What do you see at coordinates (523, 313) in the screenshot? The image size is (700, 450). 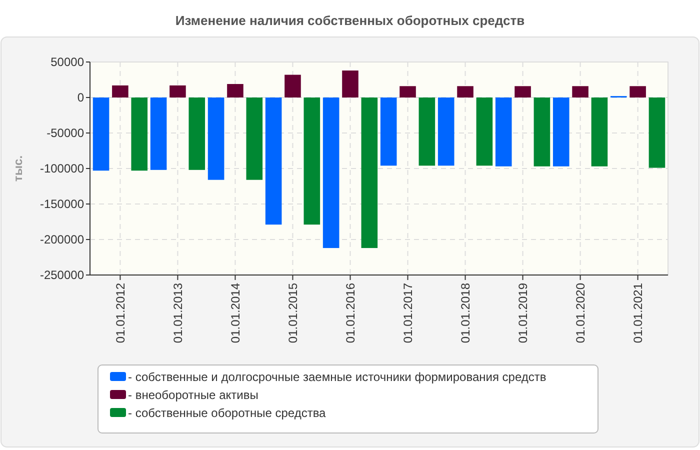 I see `x-tick-label: 01.01.2019` at bounding box center [523, 313].